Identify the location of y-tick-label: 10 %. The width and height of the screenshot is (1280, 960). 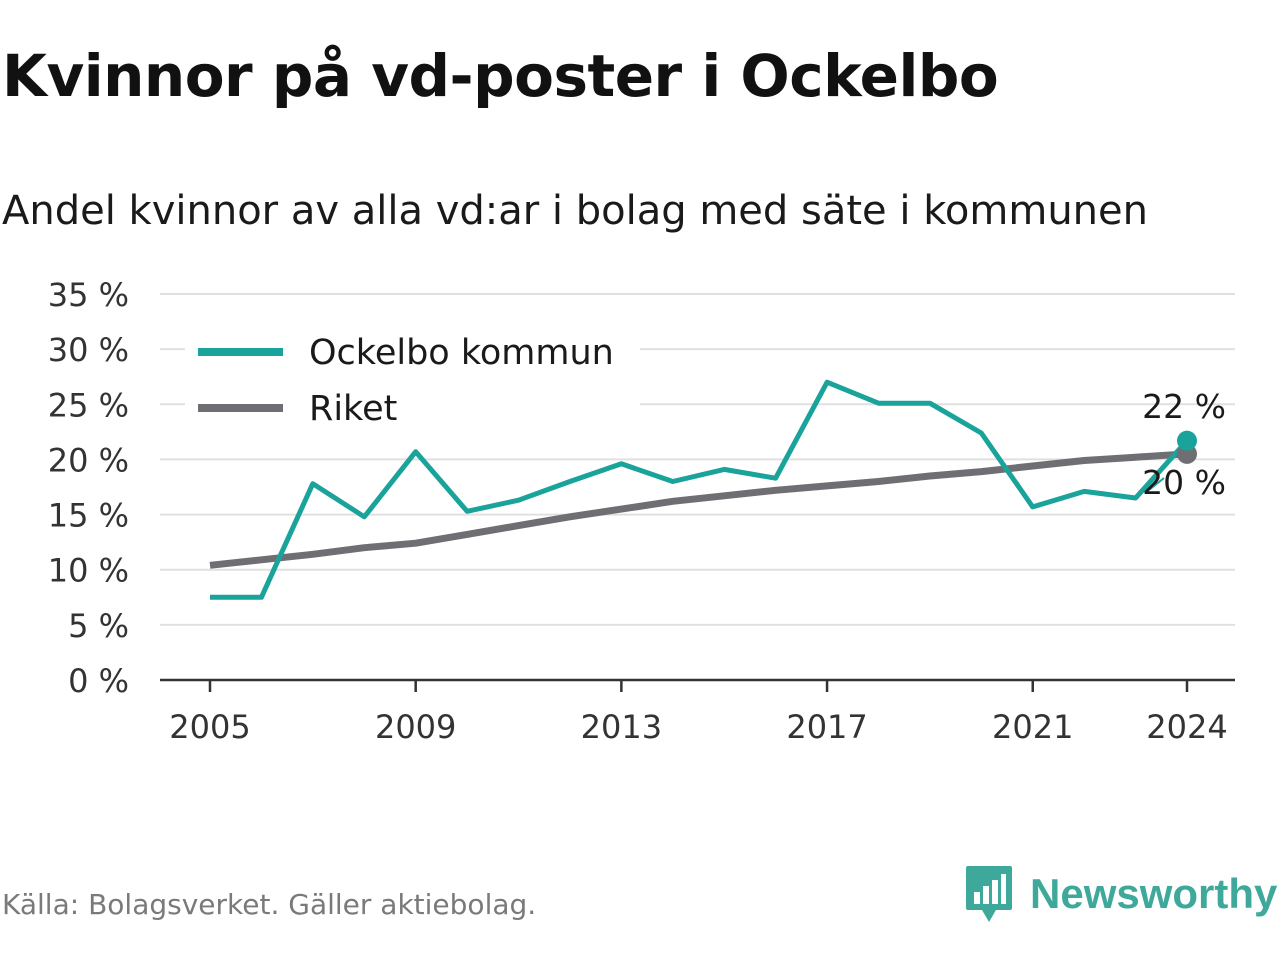
(88, 571).